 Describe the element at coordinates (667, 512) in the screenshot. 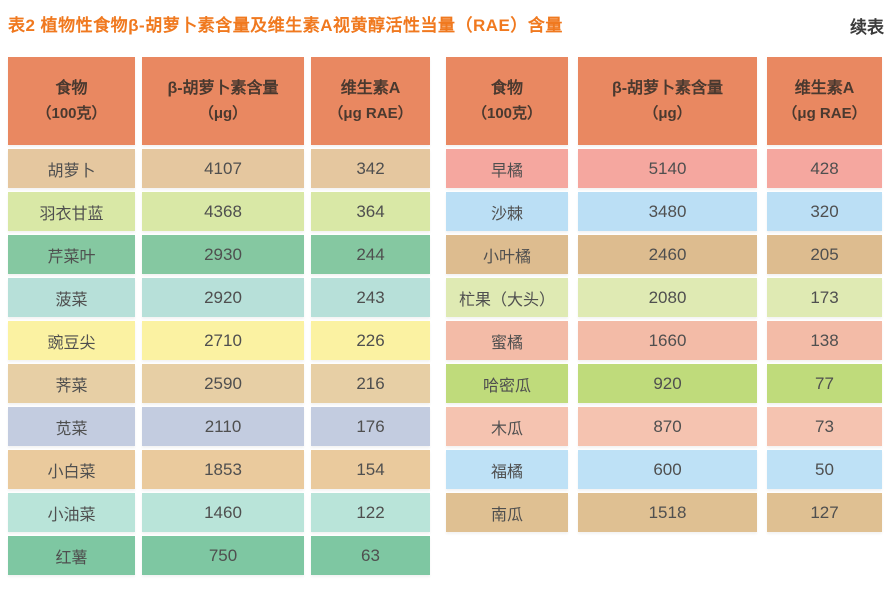

I see `beta-carotene-value-cell: 1518` at that location.